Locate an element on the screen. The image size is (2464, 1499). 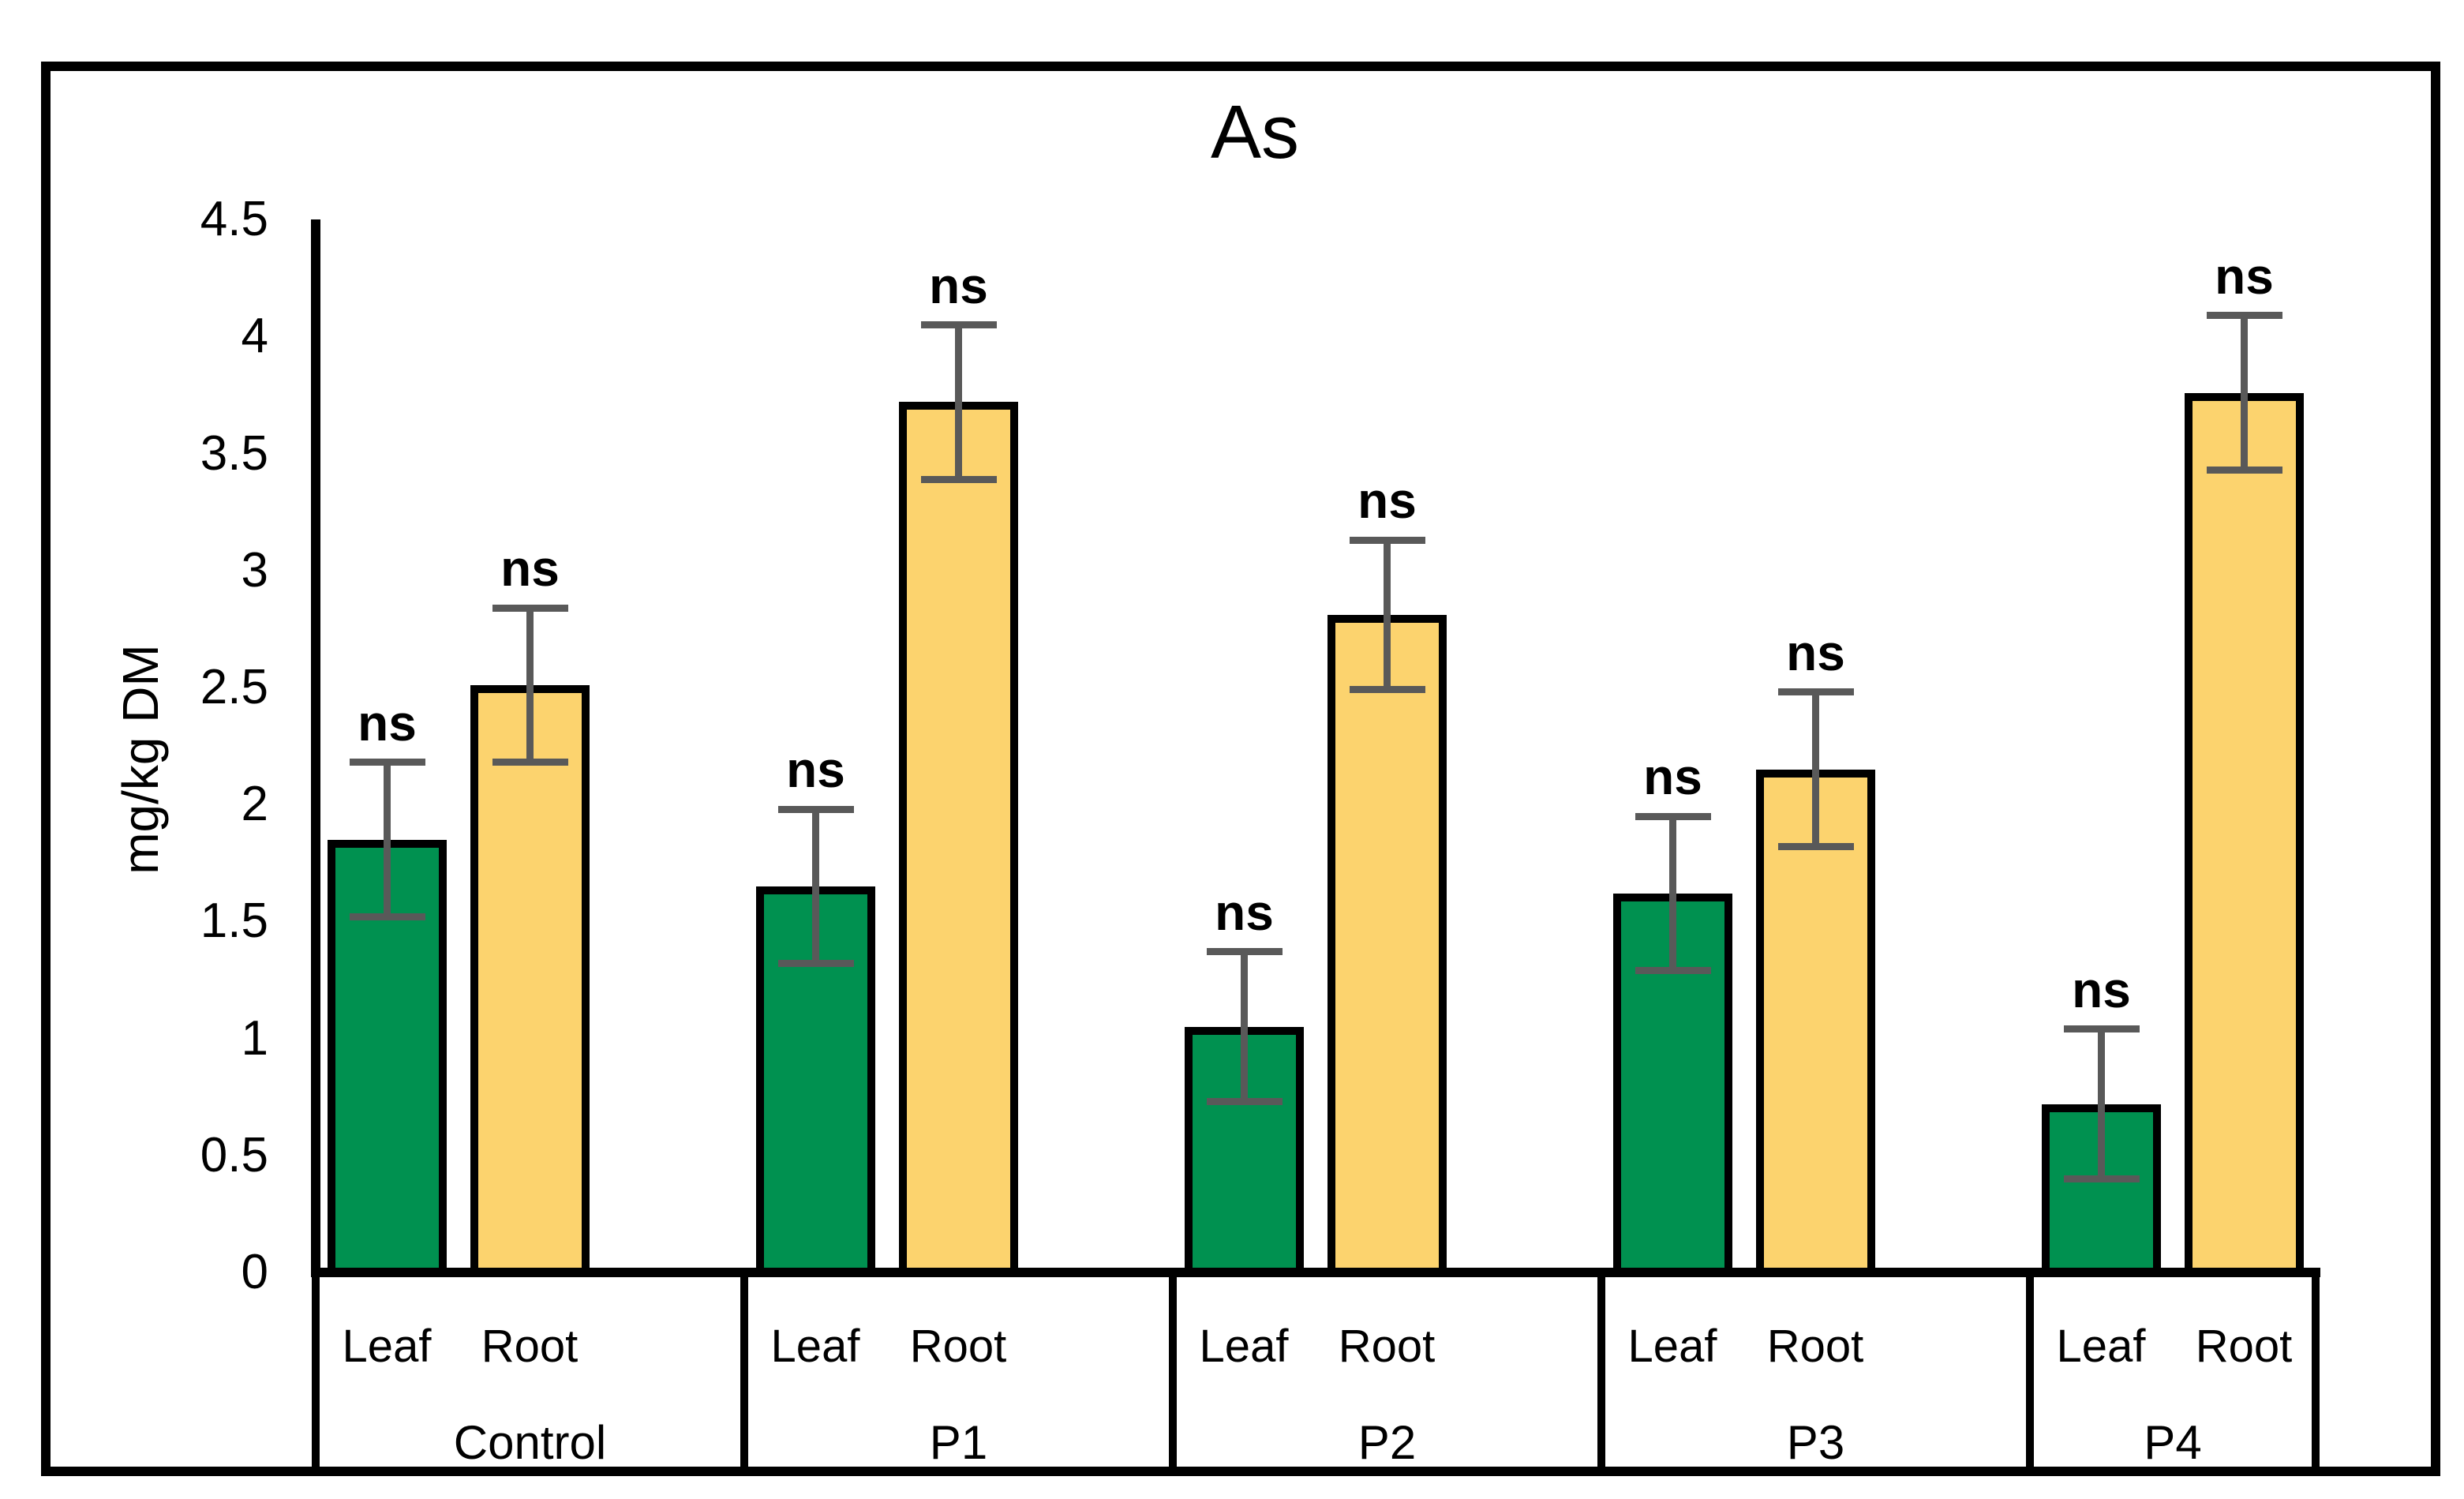
error-bar-cap-top-control-root is located at coordinates (530, 608).